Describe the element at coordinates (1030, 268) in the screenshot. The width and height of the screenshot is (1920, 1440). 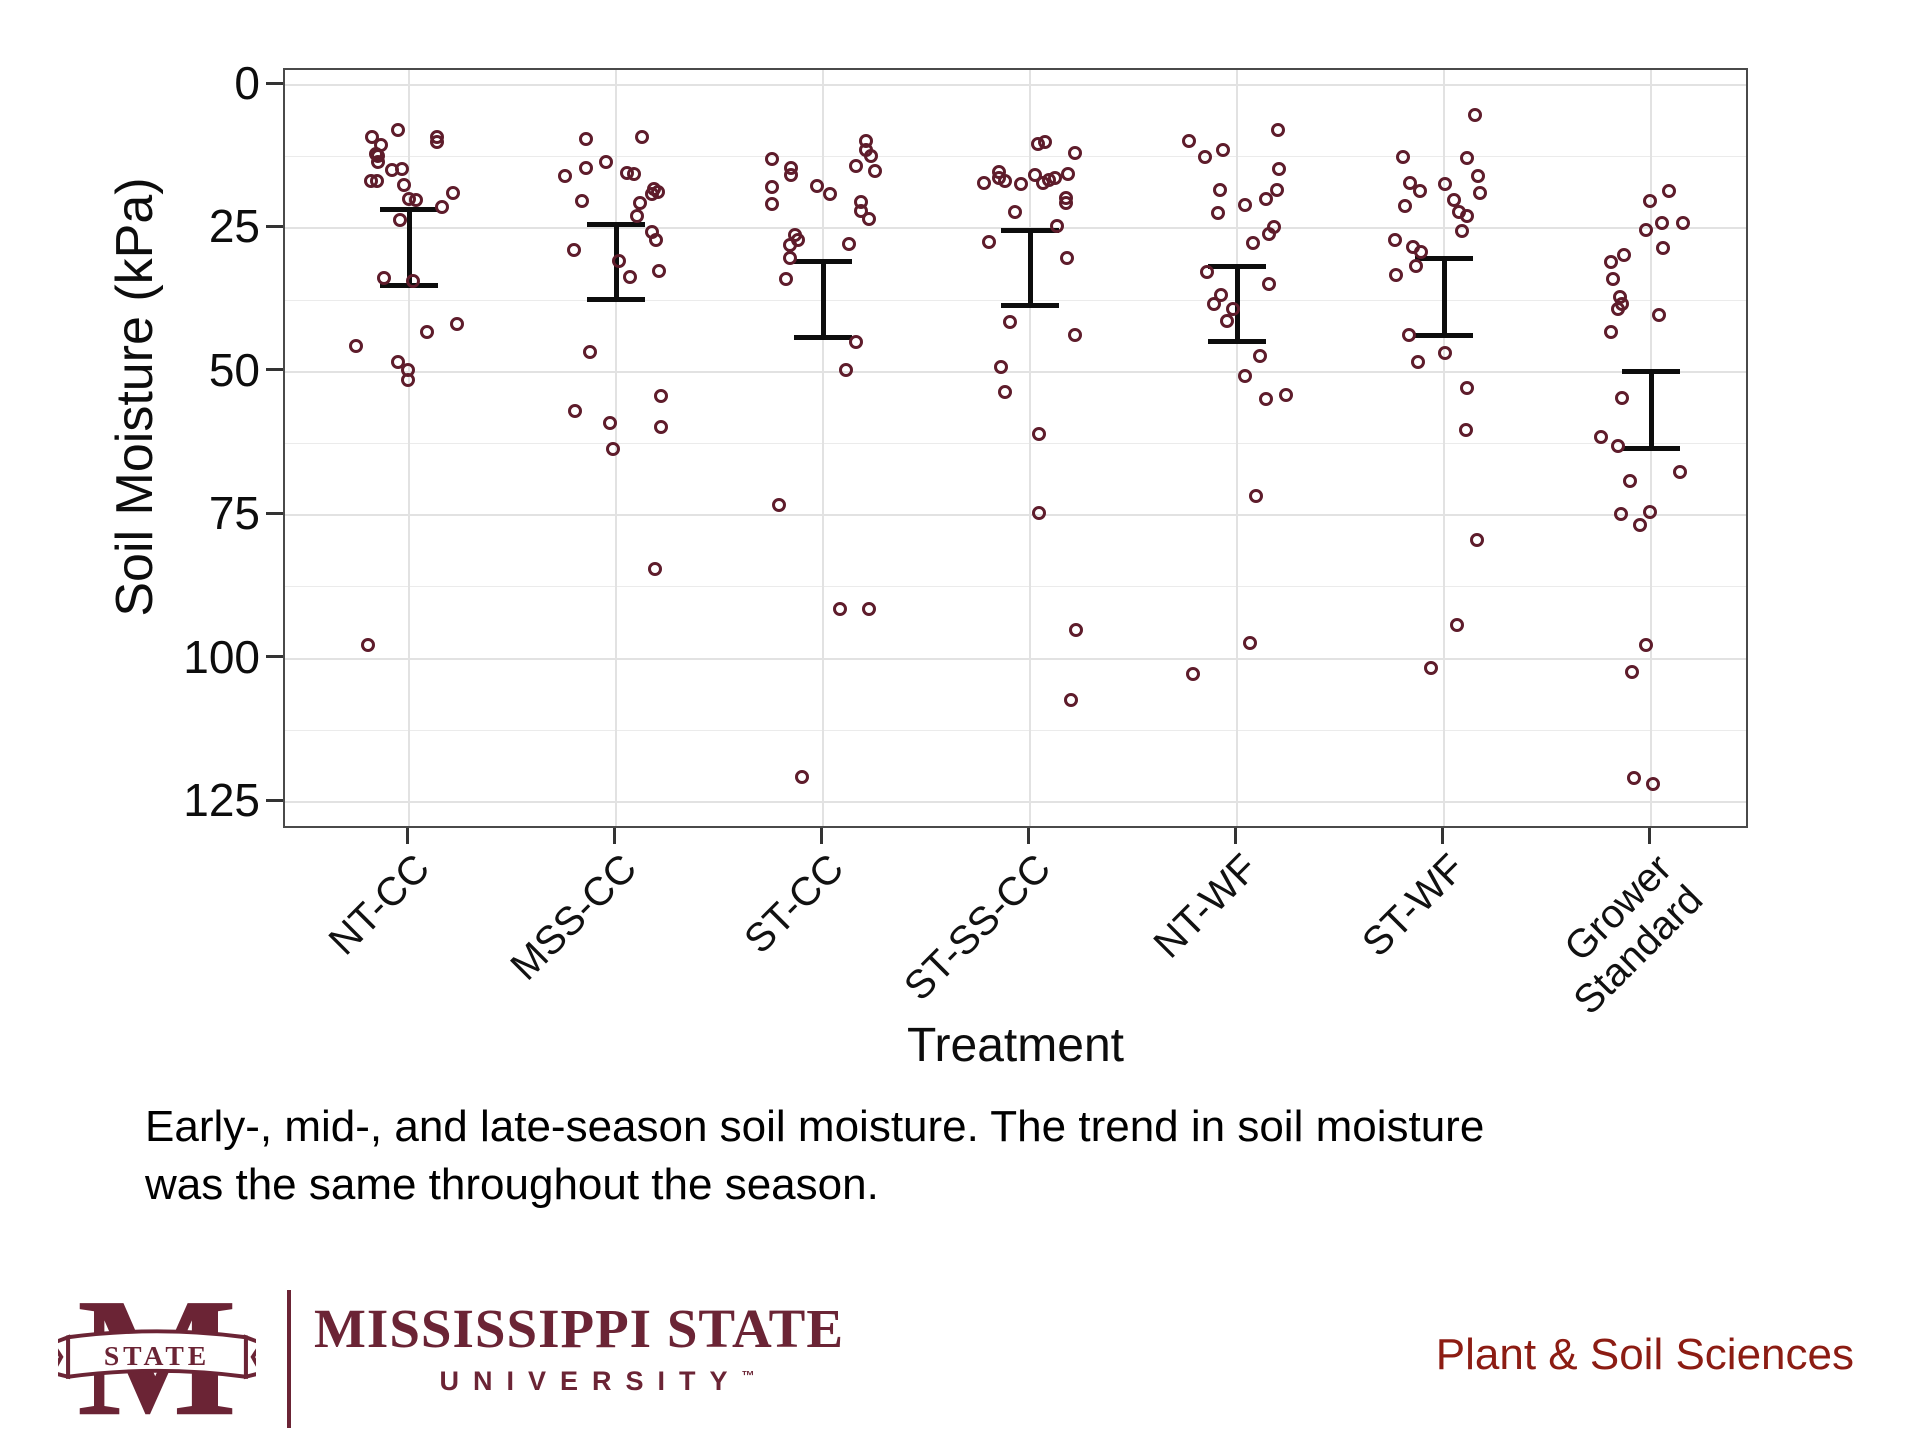
I see `error-bar-line` at that location.